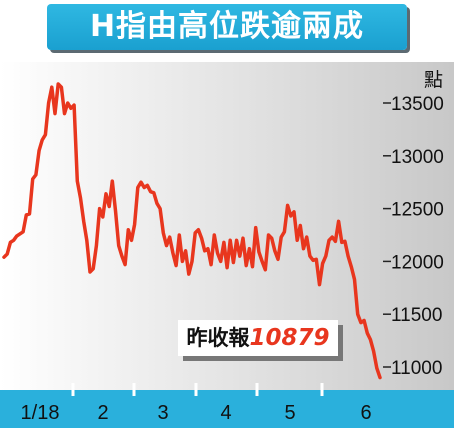 Image resolution: width=454 pixels, height=428 pixels. Describe the element at coordinates (162, 413) in the screenshot. I see `x-tick-label: 3` at that location.